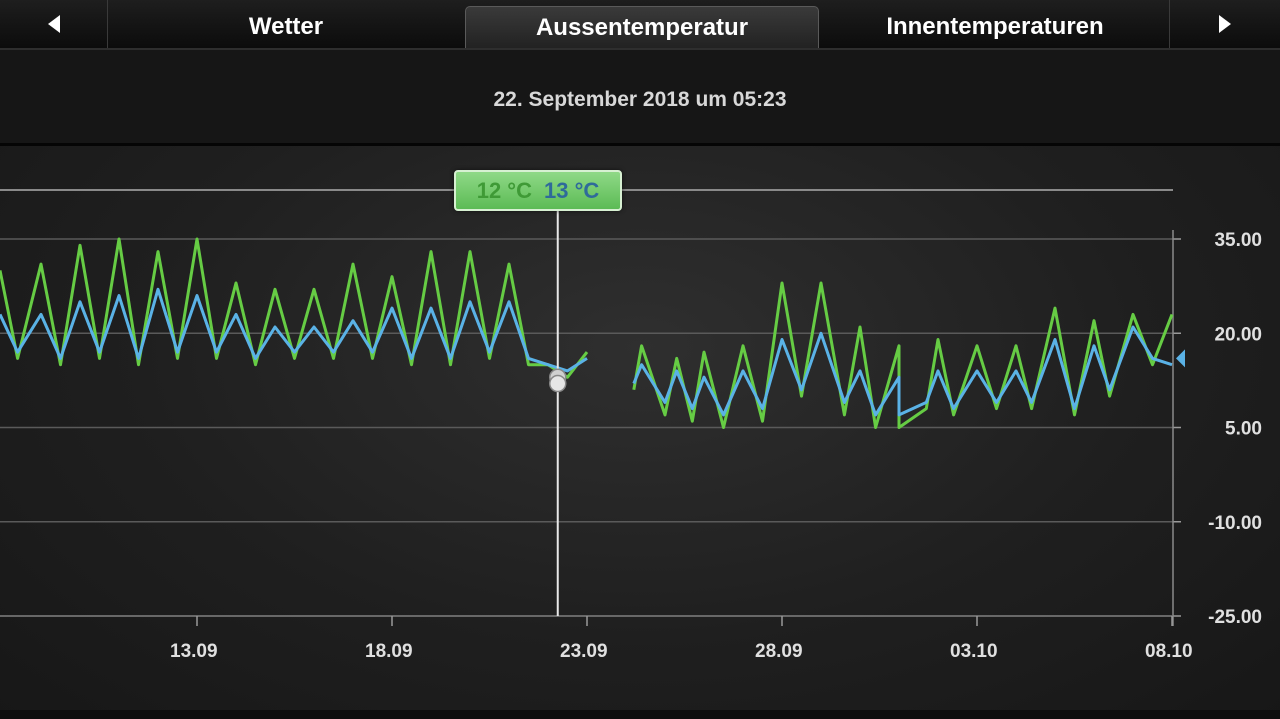 The height and width of the screenshot is (719, 1280). I want to click on y-tick-label: -25.00, so click(1235, 617).